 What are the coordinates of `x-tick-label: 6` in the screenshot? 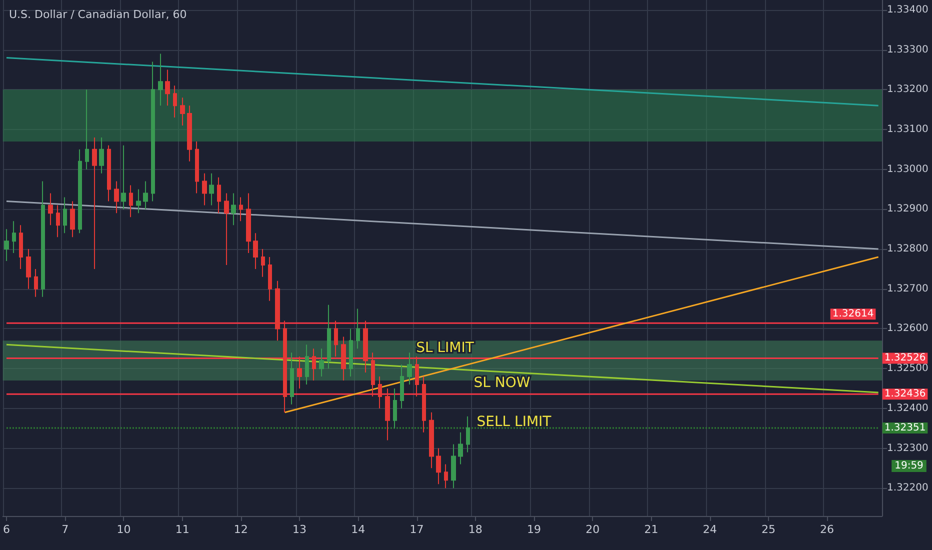 It's located at (6, 529).